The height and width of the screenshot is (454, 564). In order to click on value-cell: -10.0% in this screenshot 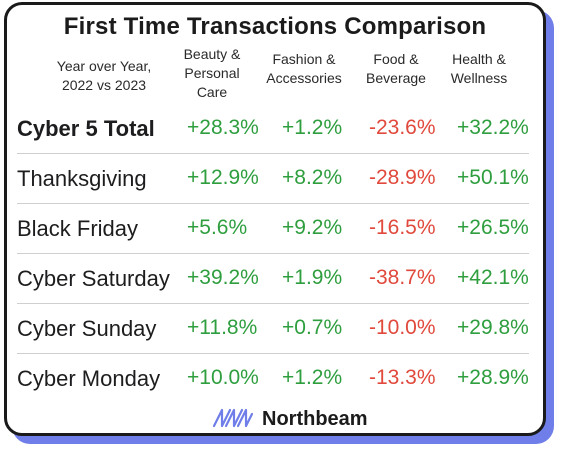, I will do `click(402, 327)`.